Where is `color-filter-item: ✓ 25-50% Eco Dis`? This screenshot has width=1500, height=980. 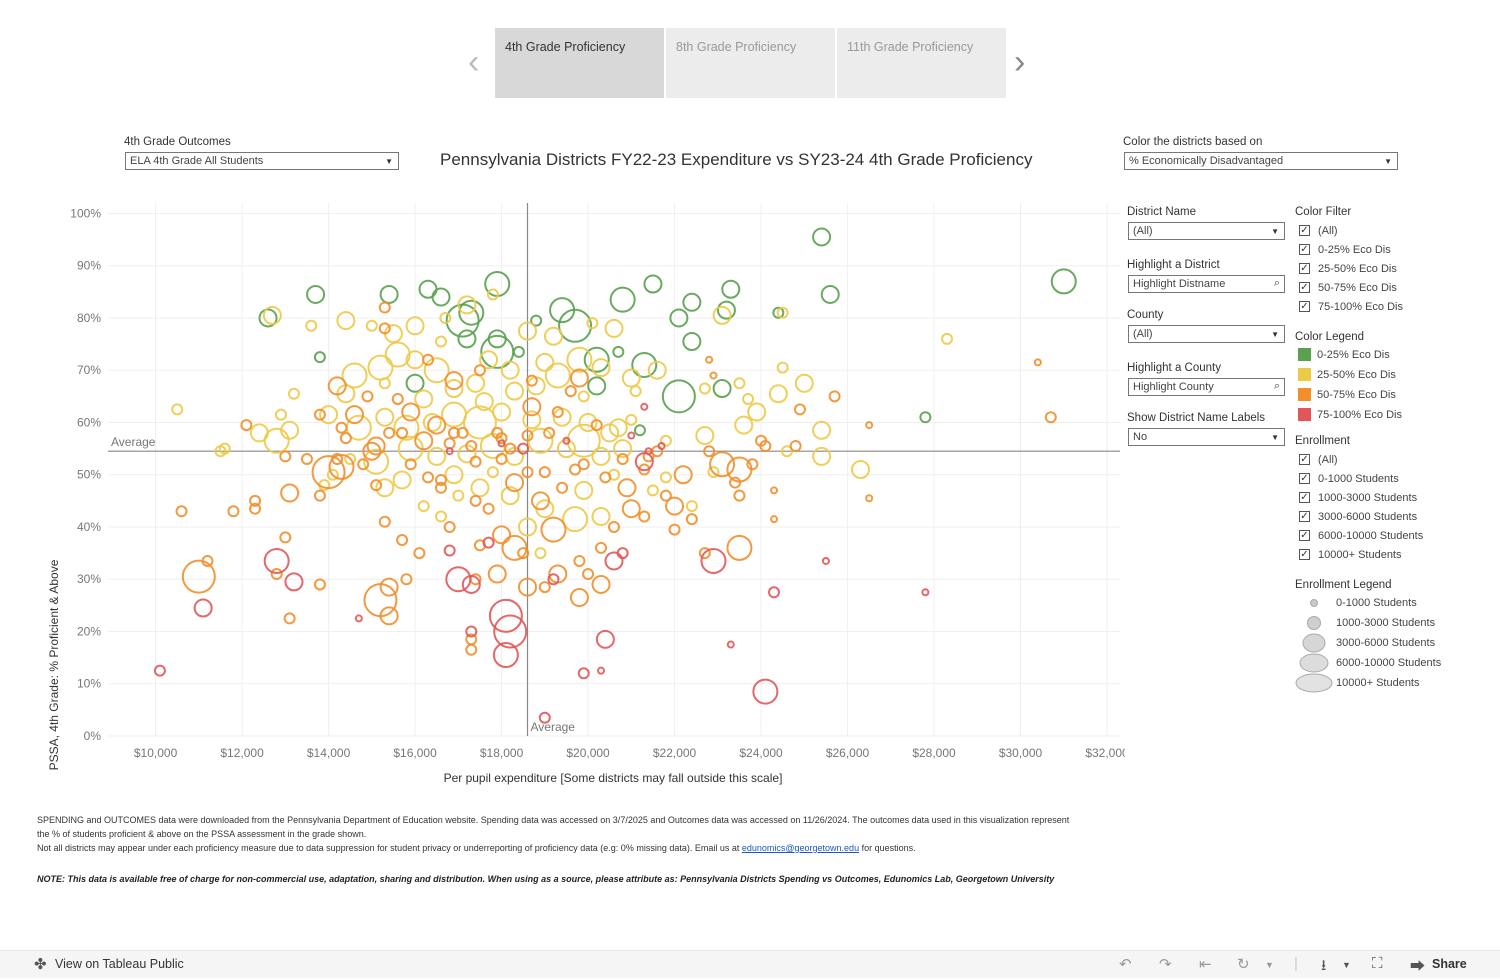
color-filter-item: ✓ 25-50% Eco Dis is located at coordinates (1348, 269).